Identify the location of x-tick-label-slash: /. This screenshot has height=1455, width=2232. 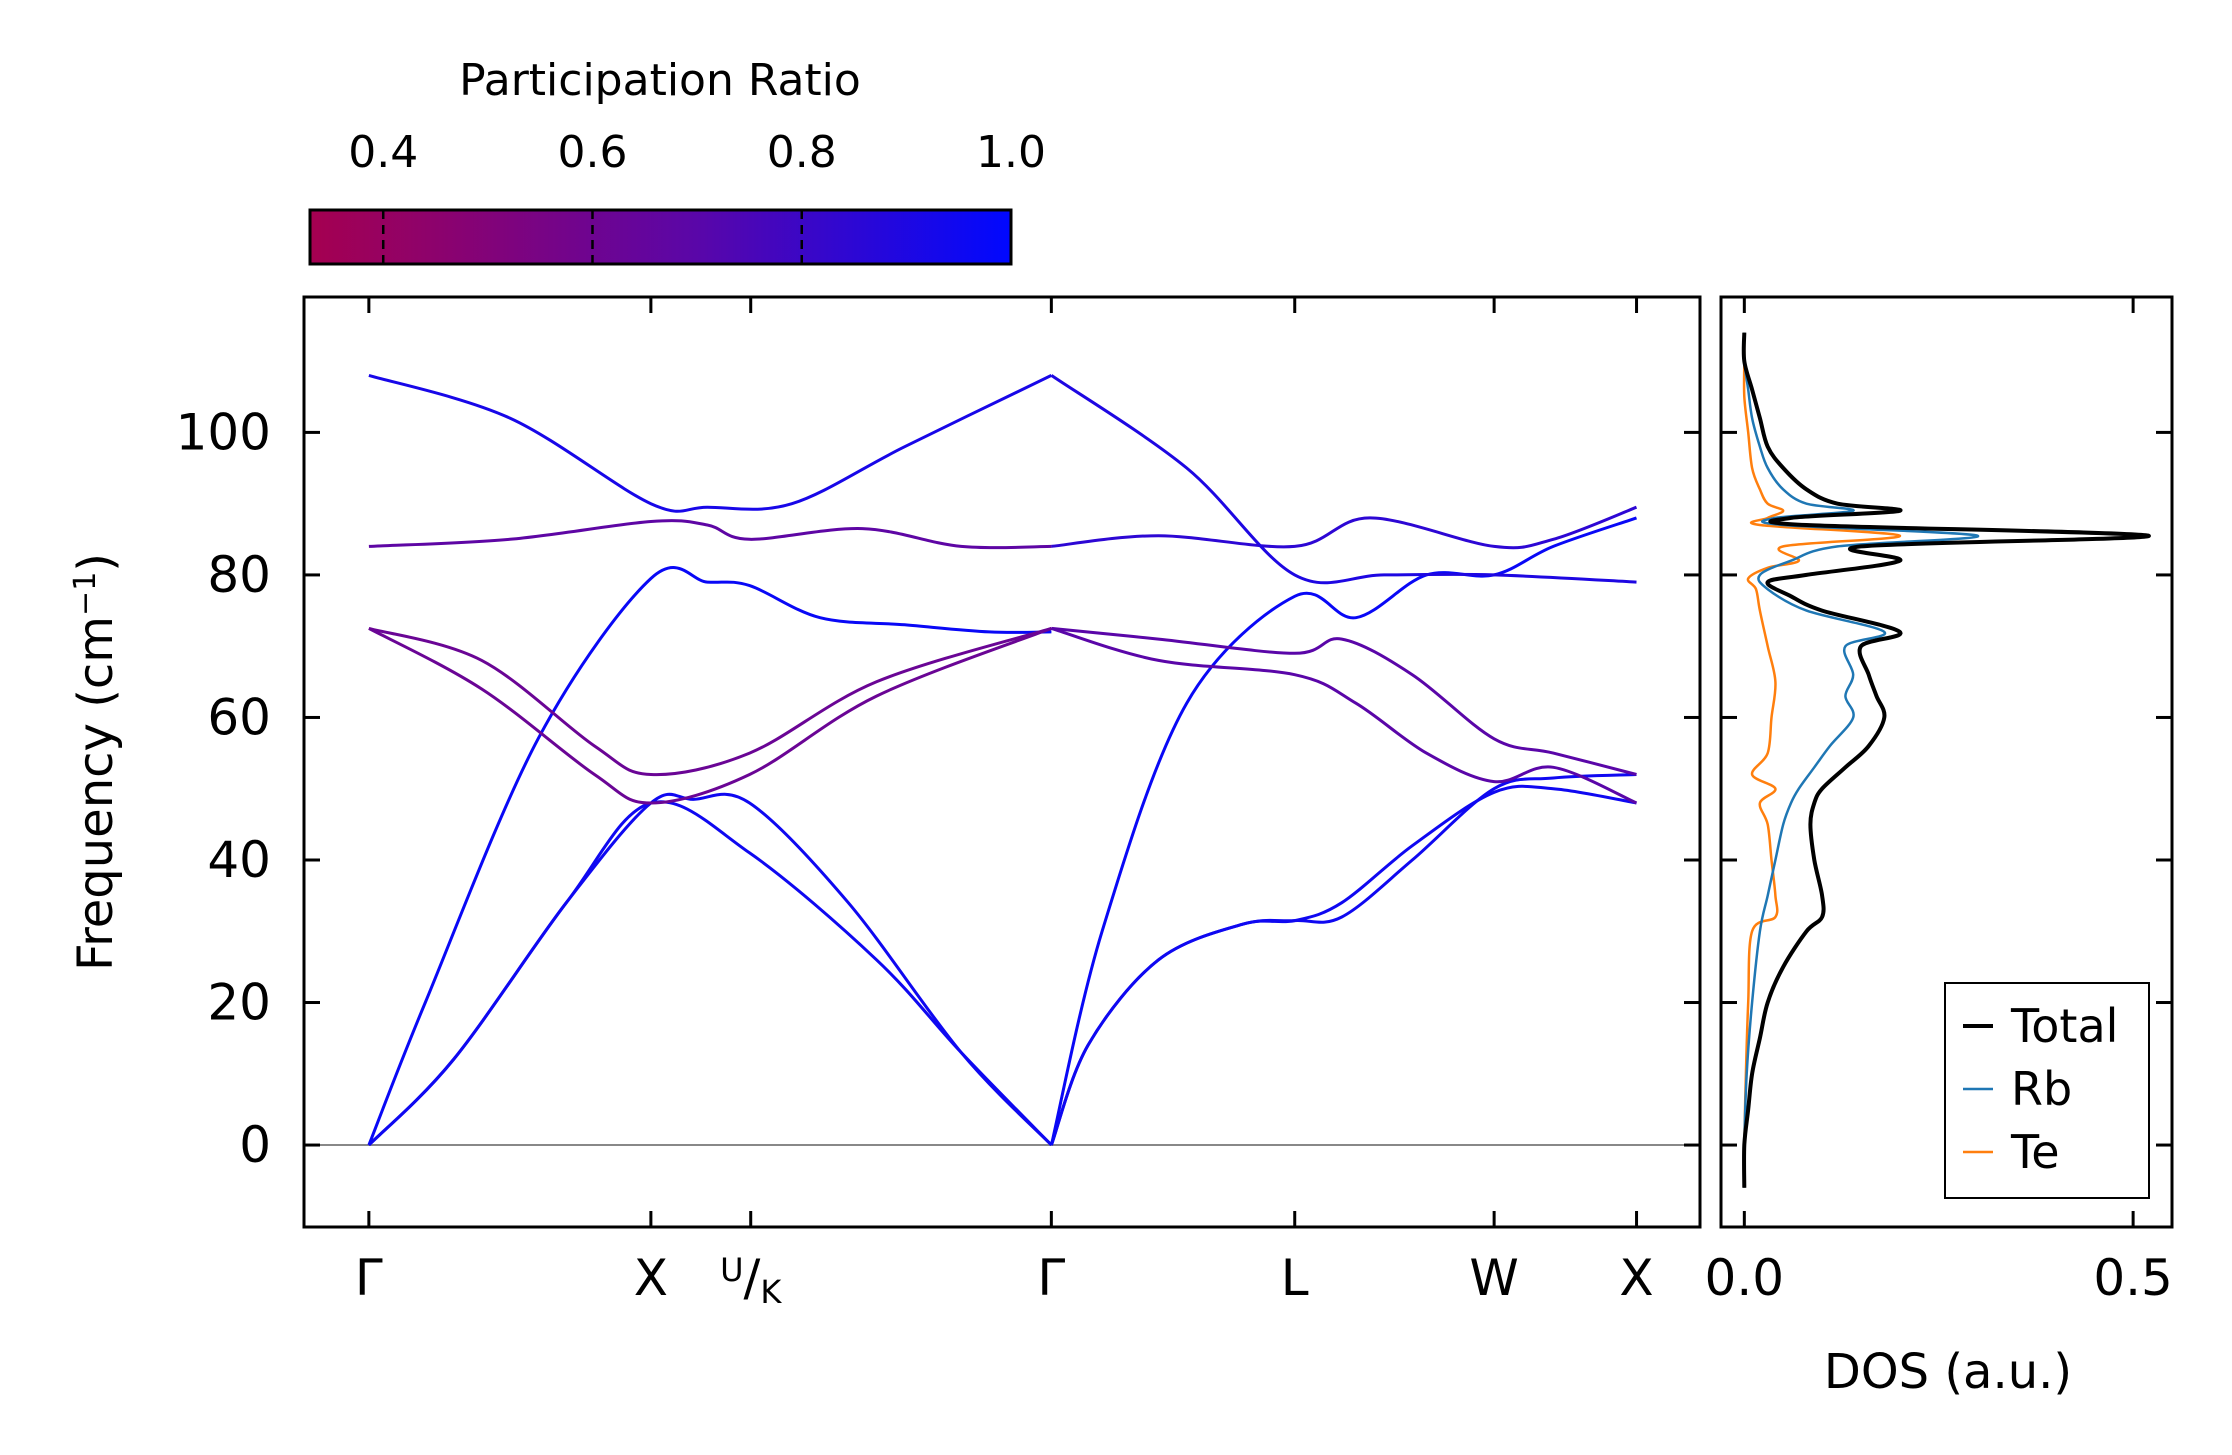
(752, 1278).